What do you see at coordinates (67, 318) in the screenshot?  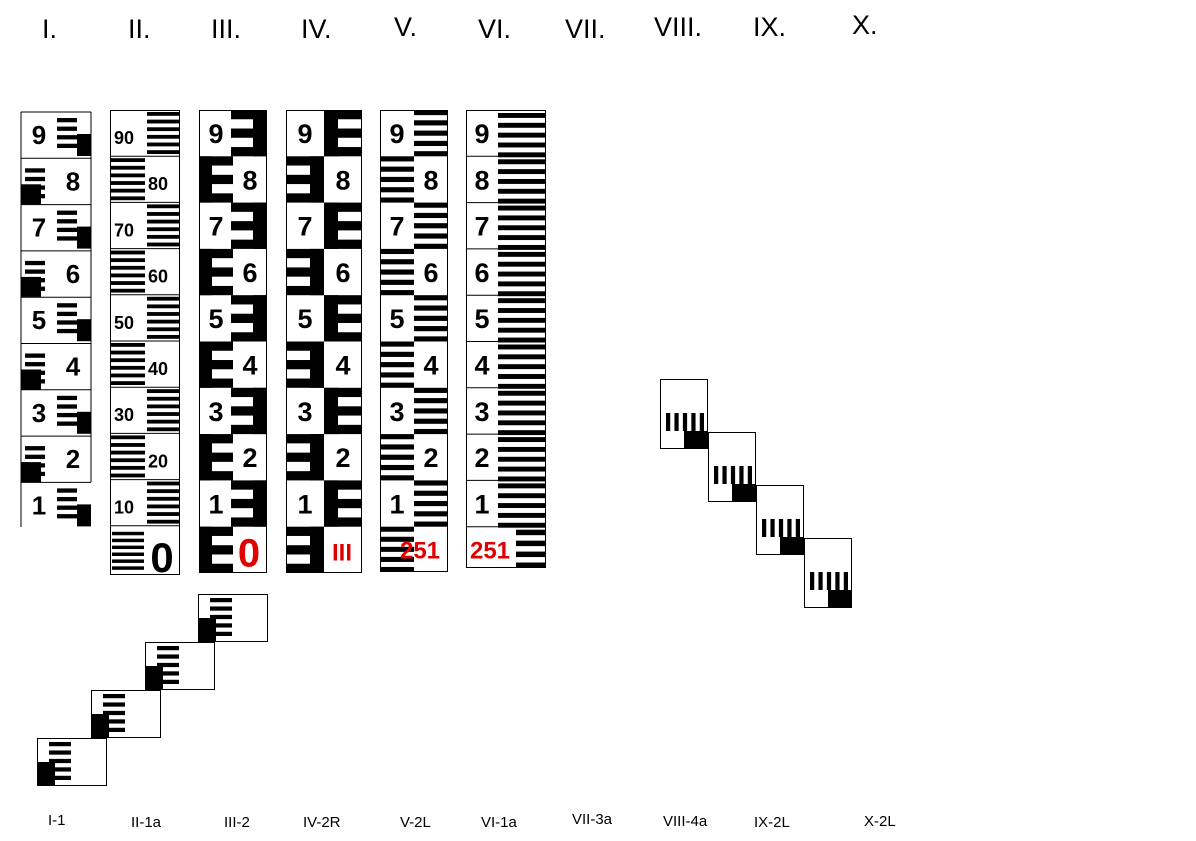 I see `staff-I-ticks` at bounding box center [67, 318].